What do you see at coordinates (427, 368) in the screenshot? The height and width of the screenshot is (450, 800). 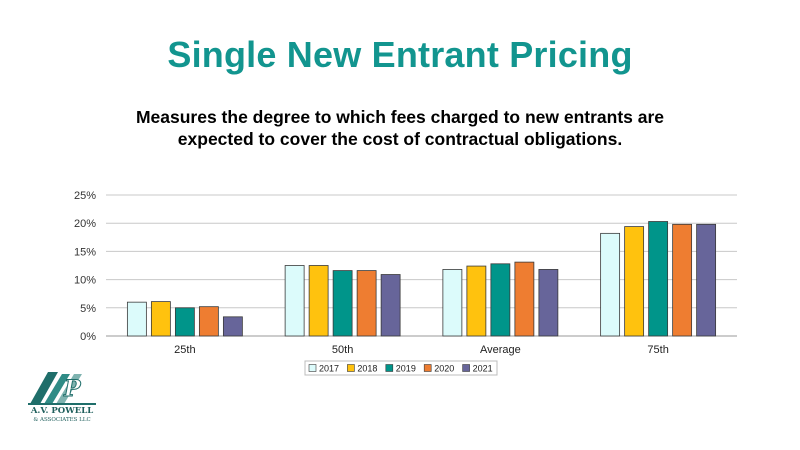 I see `legend-swatch-2020` at bounding box center [427, 368].